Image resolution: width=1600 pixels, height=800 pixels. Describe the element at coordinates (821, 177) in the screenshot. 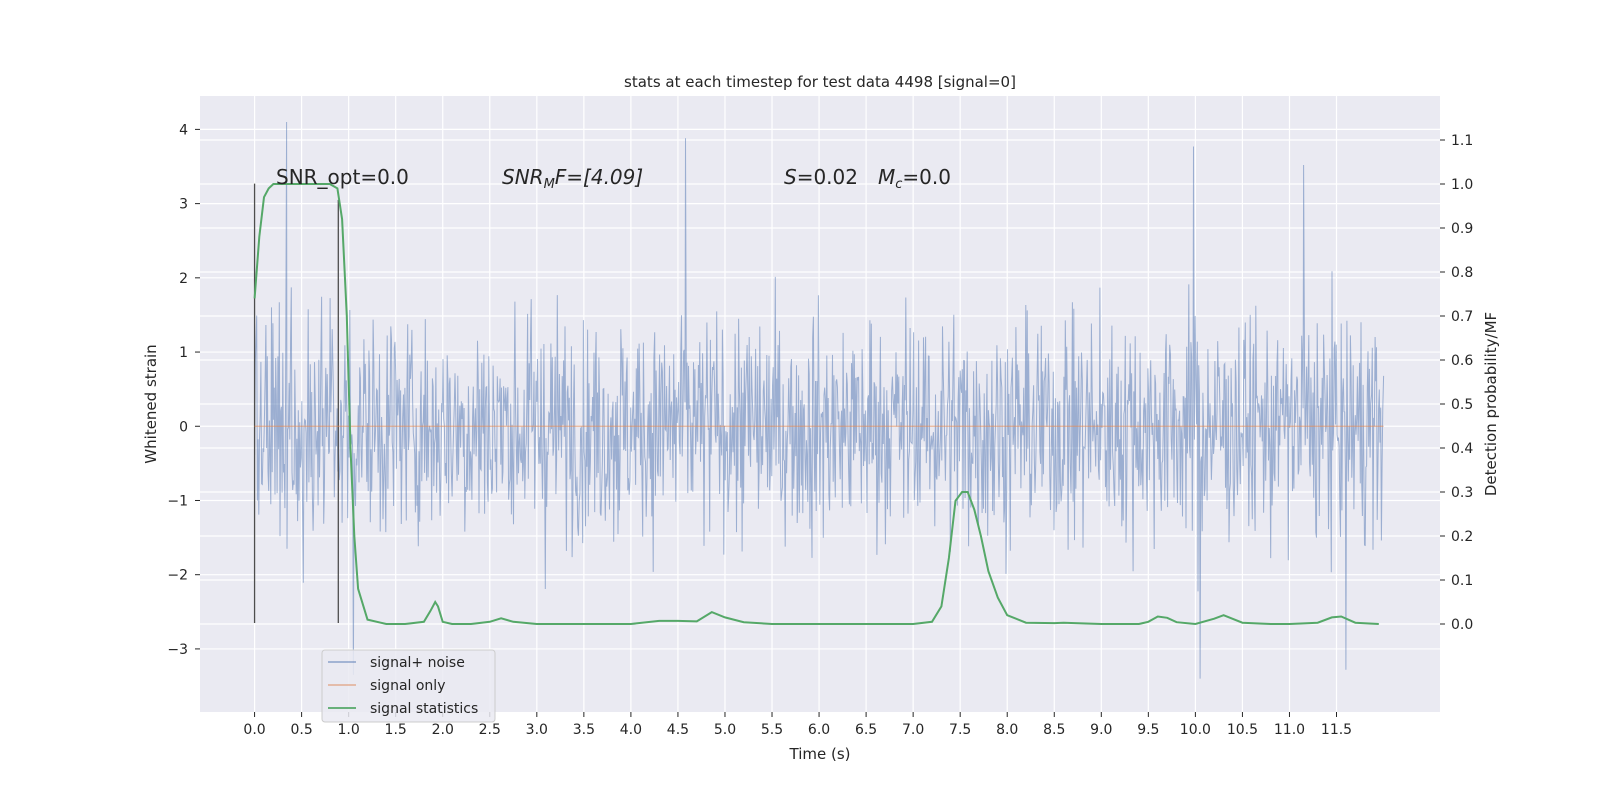

I see `annotation-s: S=0.02` at that location.